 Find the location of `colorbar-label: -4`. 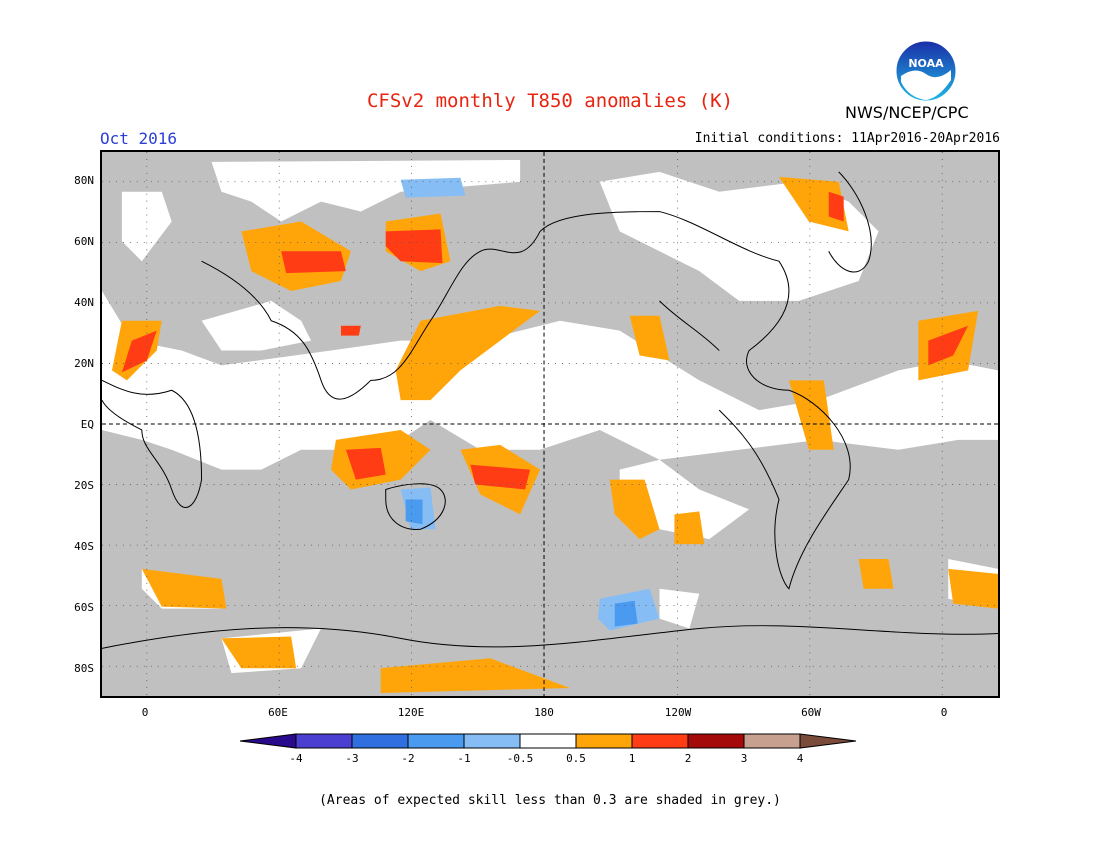

colorbar-label: -4 is located at coordinates (296, 758).